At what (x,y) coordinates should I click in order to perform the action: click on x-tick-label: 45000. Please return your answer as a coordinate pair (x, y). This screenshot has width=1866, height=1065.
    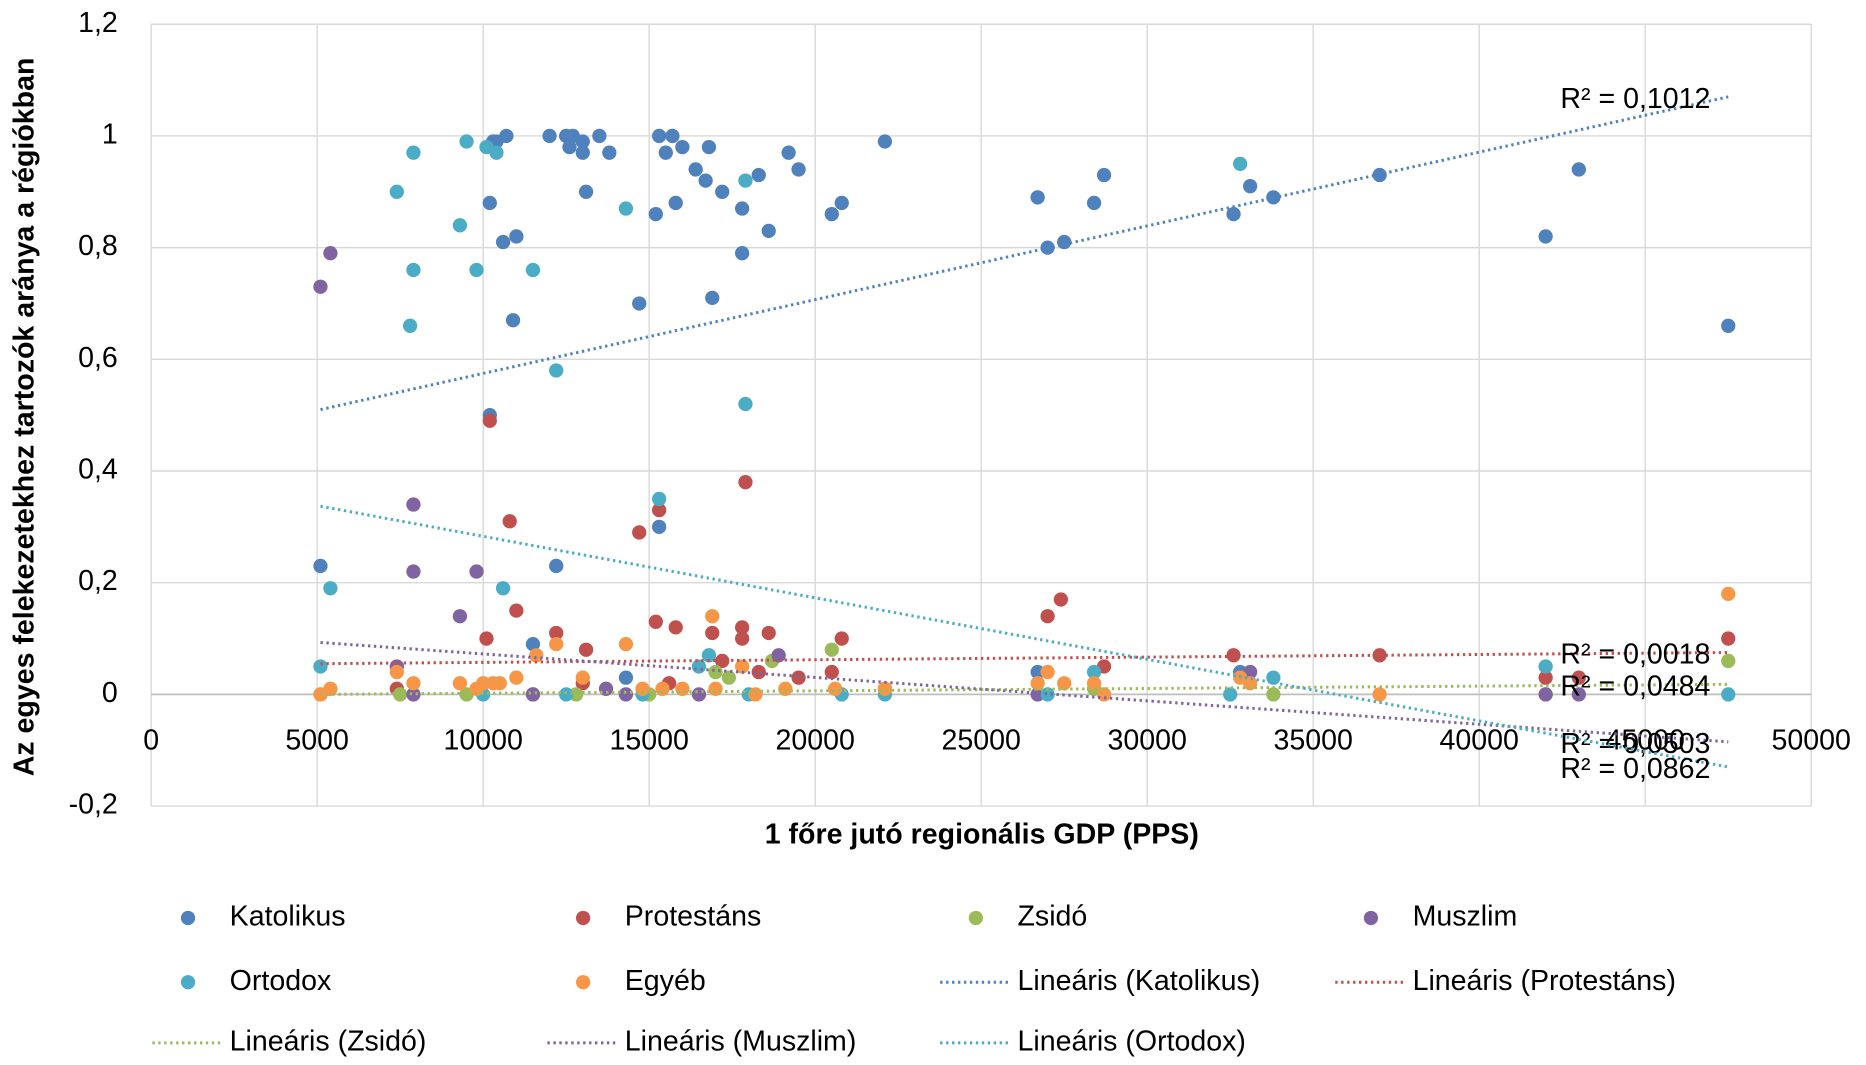
    Looking at the image, I should click on (1645, 741).